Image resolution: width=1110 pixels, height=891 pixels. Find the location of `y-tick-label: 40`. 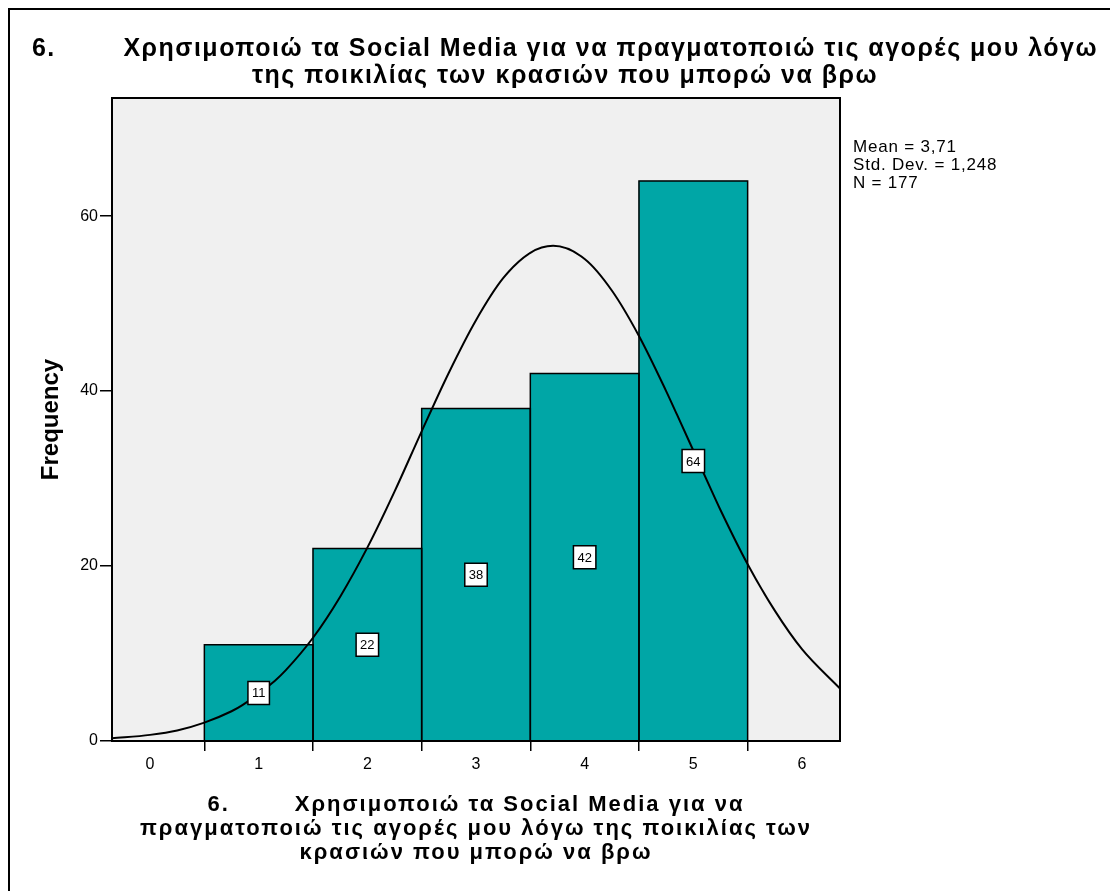

y-tick-label: 40 is located at coordinates (89, 390).